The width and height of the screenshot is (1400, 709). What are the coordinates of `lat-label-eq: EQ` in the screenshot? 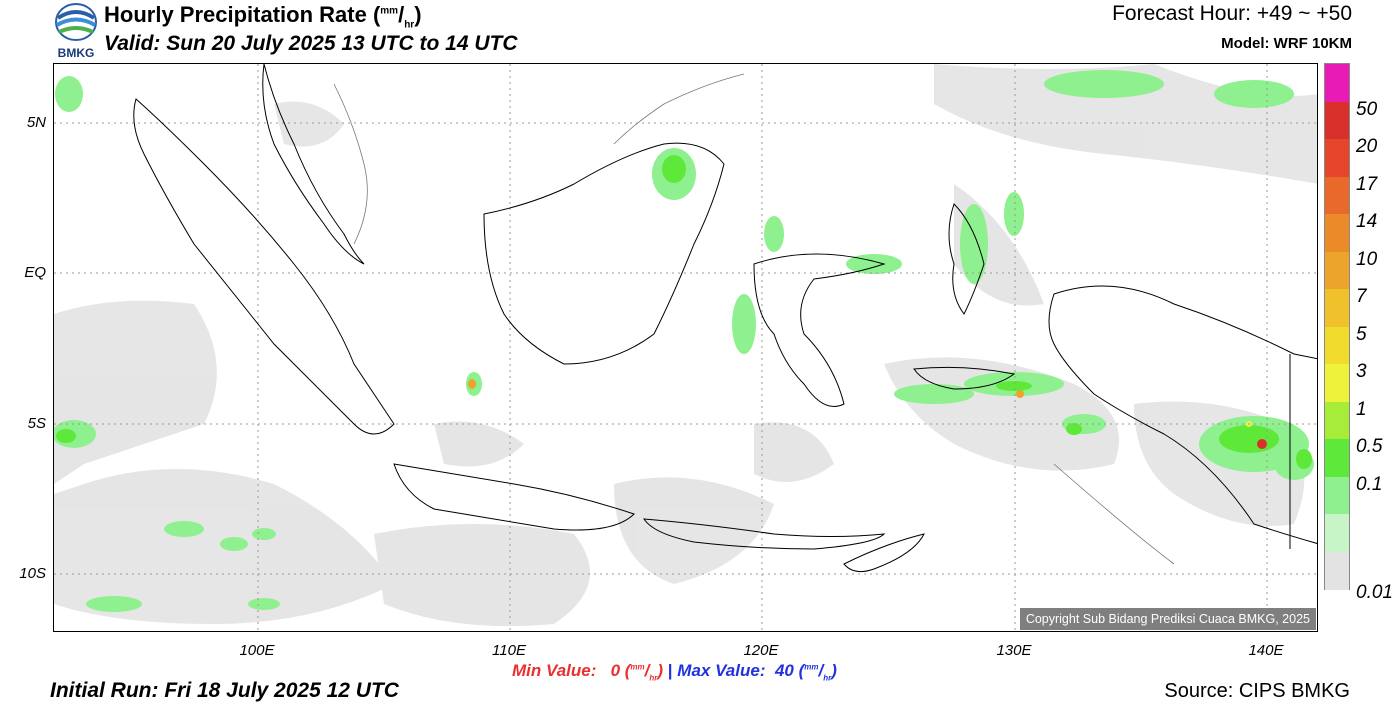 It's located at (35, 272).